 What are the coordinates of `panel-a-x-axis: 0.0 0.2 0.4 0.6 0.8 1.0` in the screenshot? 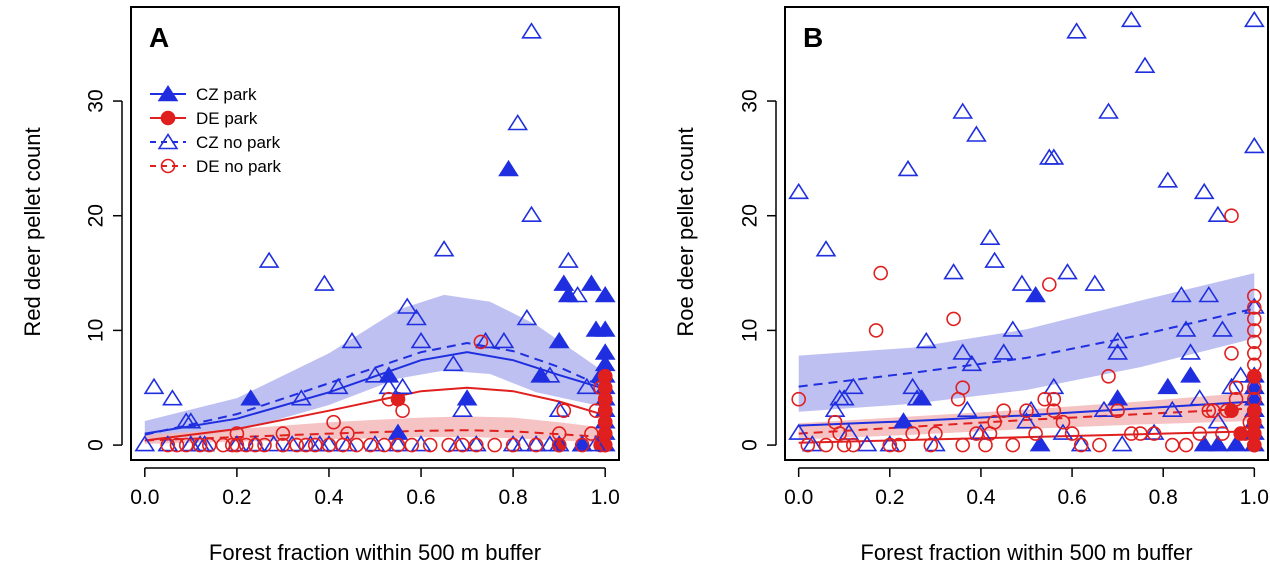 It's located at (375, 488).